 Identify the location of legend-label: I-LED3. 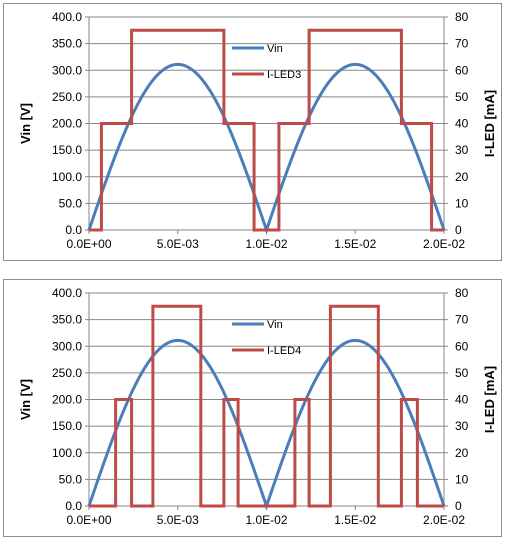
(284, 75).